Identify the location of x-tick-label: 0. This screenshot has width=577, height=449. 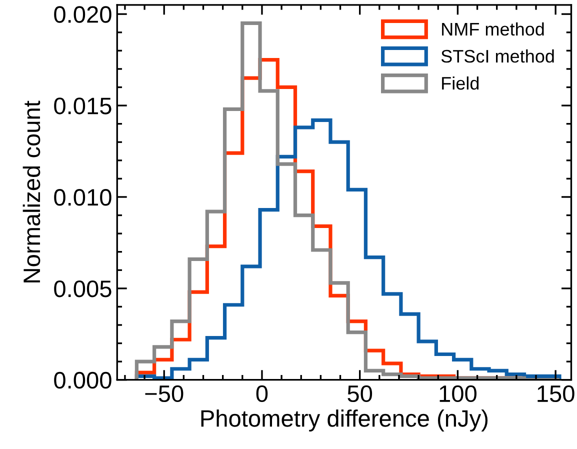
(262, 393).